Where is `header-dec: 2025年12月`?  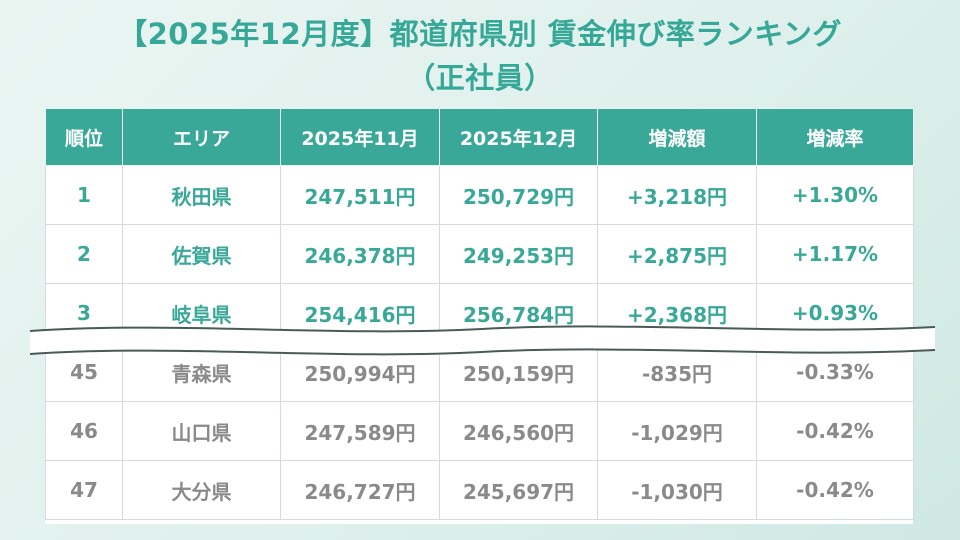
header-dec: 2025年12月 is located at coordinates (518, 137).